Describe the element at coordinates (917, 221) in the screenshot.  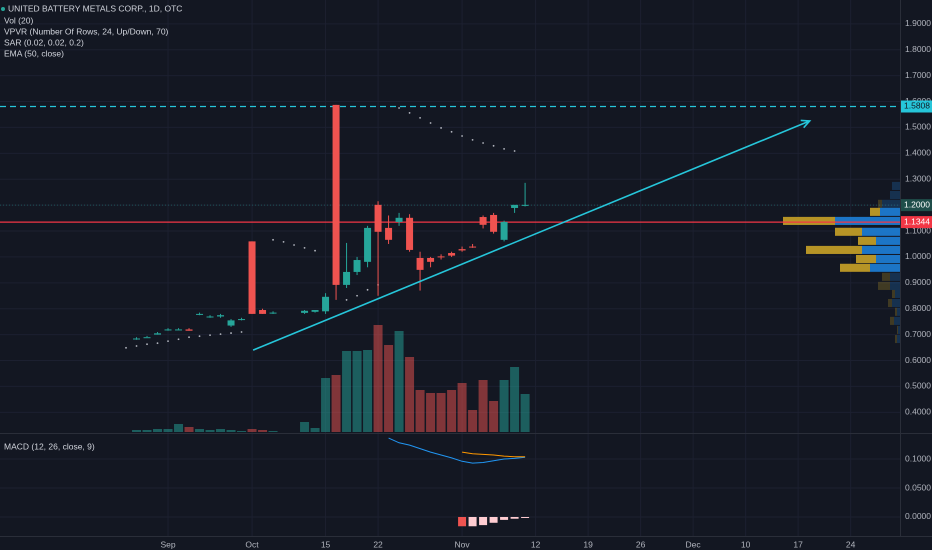
I see `price-label: 1.1344` at that location.